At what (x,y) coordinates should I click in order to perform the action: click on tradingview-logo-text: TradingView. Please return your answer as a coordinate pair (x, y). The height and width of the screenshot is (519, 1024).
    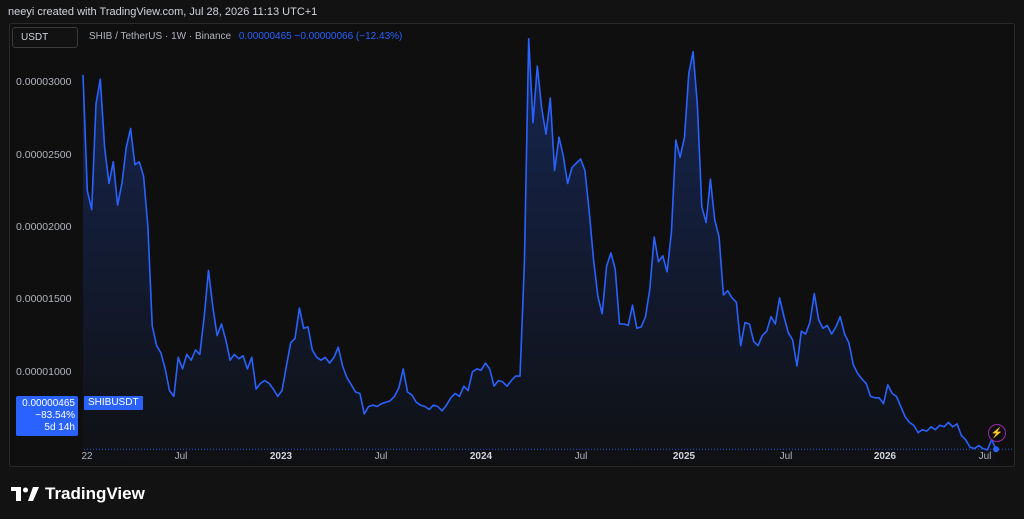
    Looking at the image, I should click on (95, 493).